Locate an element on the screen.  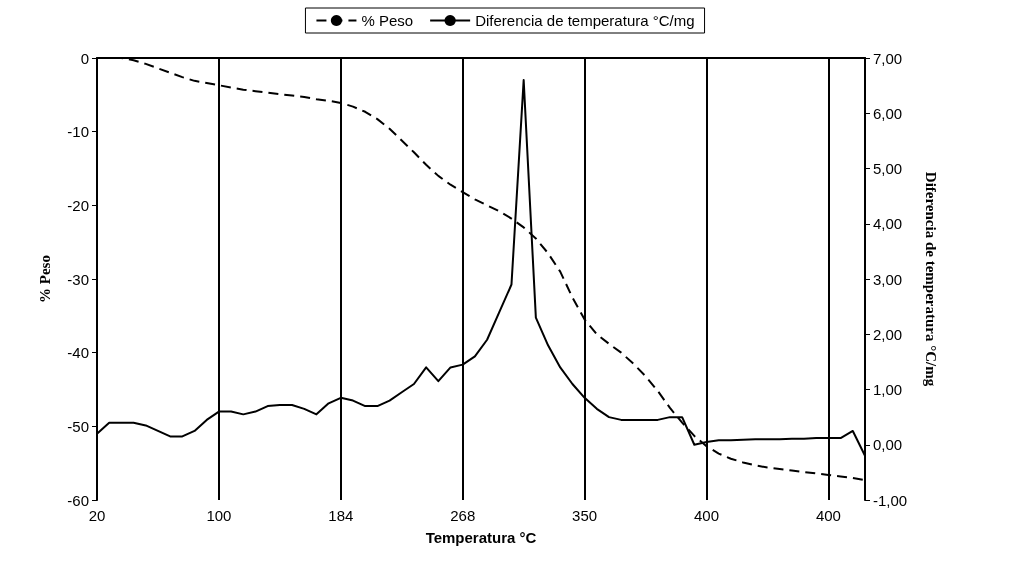
x-tick-label: 100 is located at coordinates (219, 515).